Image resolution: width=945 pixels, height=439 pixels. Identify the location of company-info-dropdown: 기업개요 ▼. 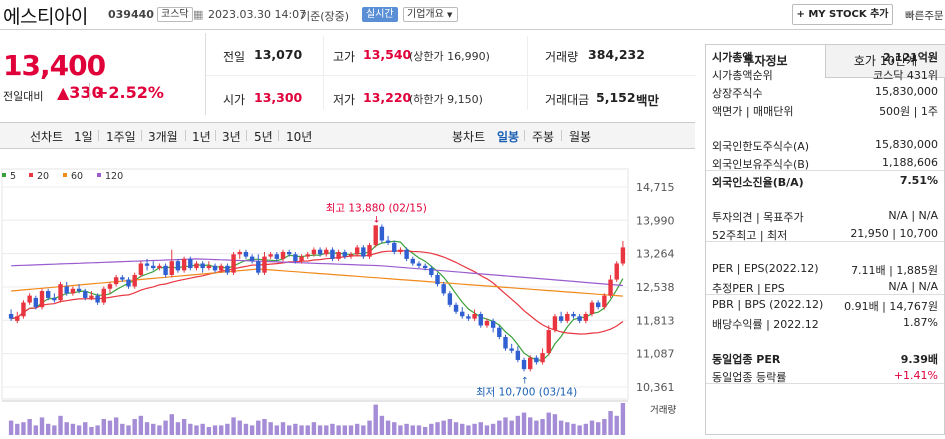
(430, 14).